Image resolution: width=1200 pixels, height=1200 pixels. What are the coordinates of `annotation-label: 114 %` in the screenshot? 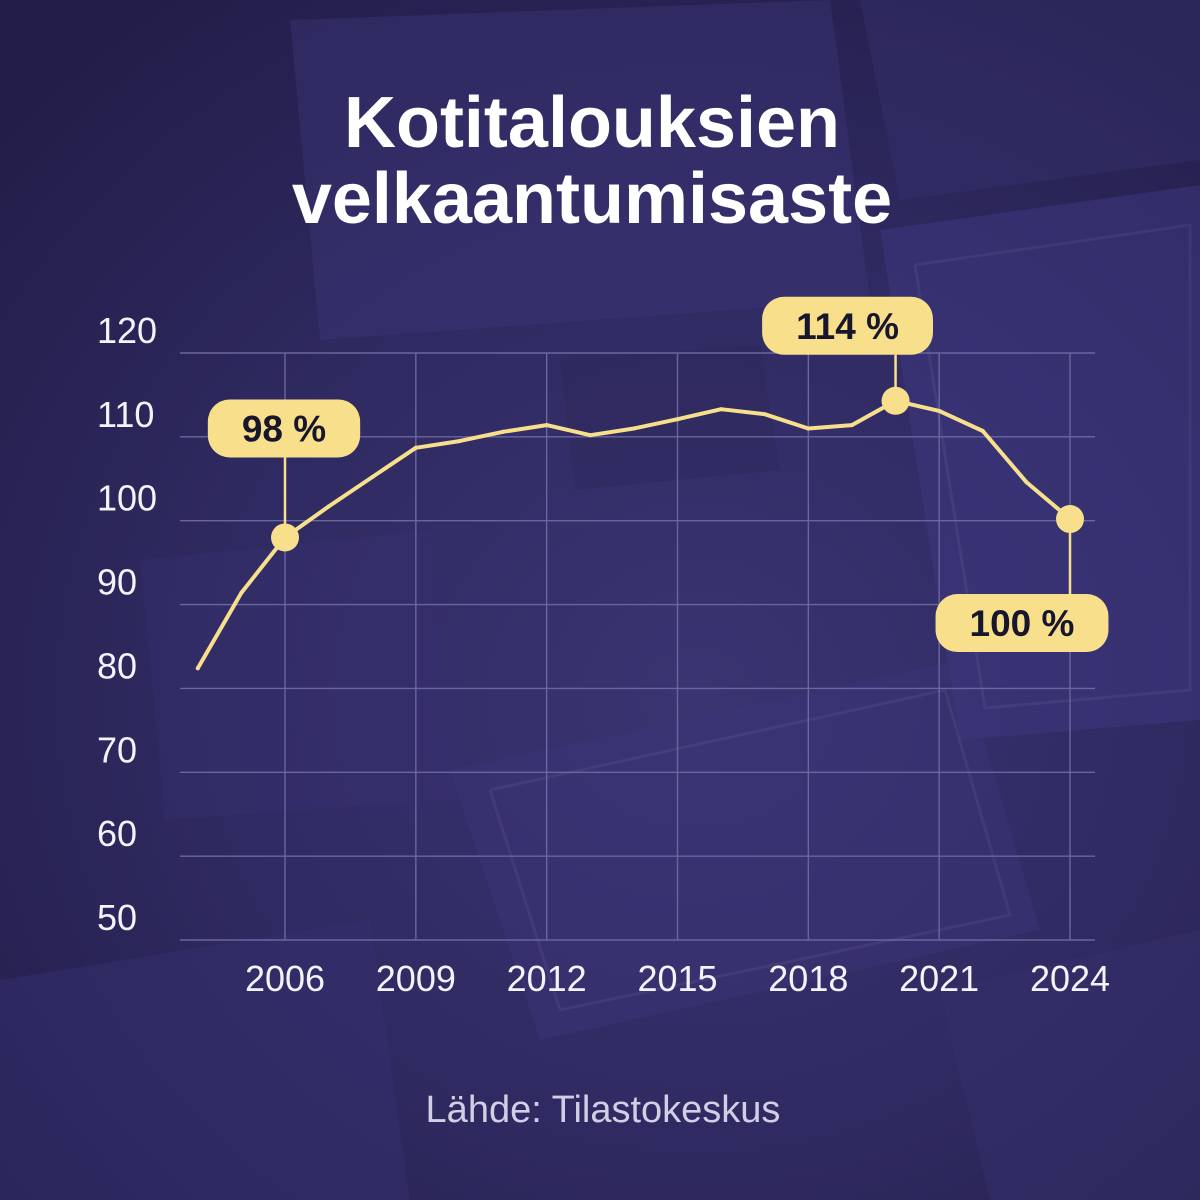 It's located at (847, 326).